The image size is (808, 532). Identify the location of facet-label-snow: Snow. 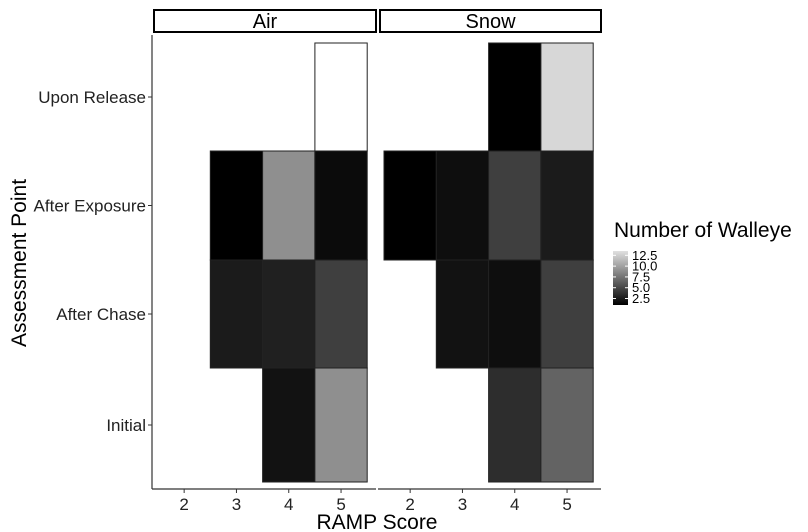
(490, 22).